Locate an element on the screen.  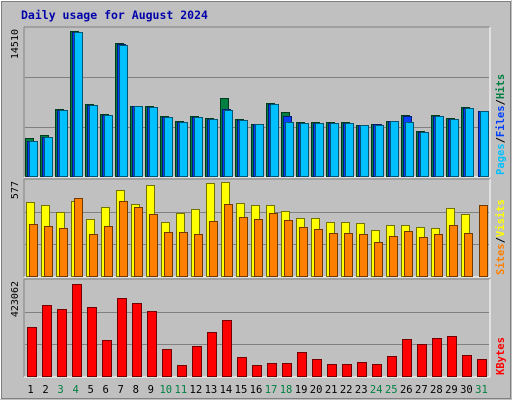
x-tick-label-day-25: 25 is located at coordinates (391, 390).